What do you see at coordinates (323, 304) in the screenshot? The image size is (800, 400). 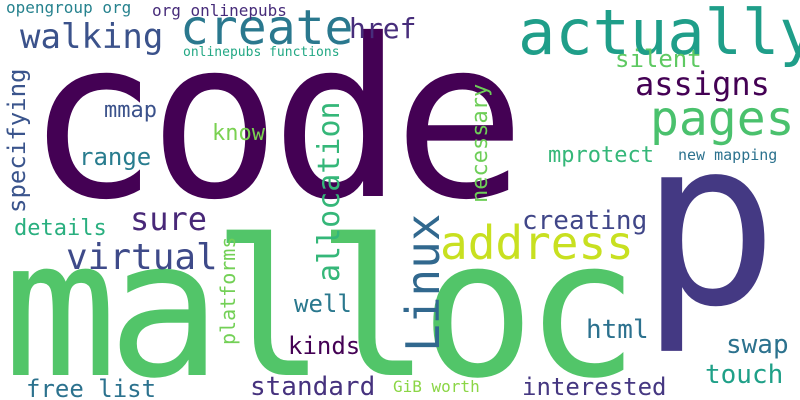 I see `word-well: well` at bounding box center [323, 304].